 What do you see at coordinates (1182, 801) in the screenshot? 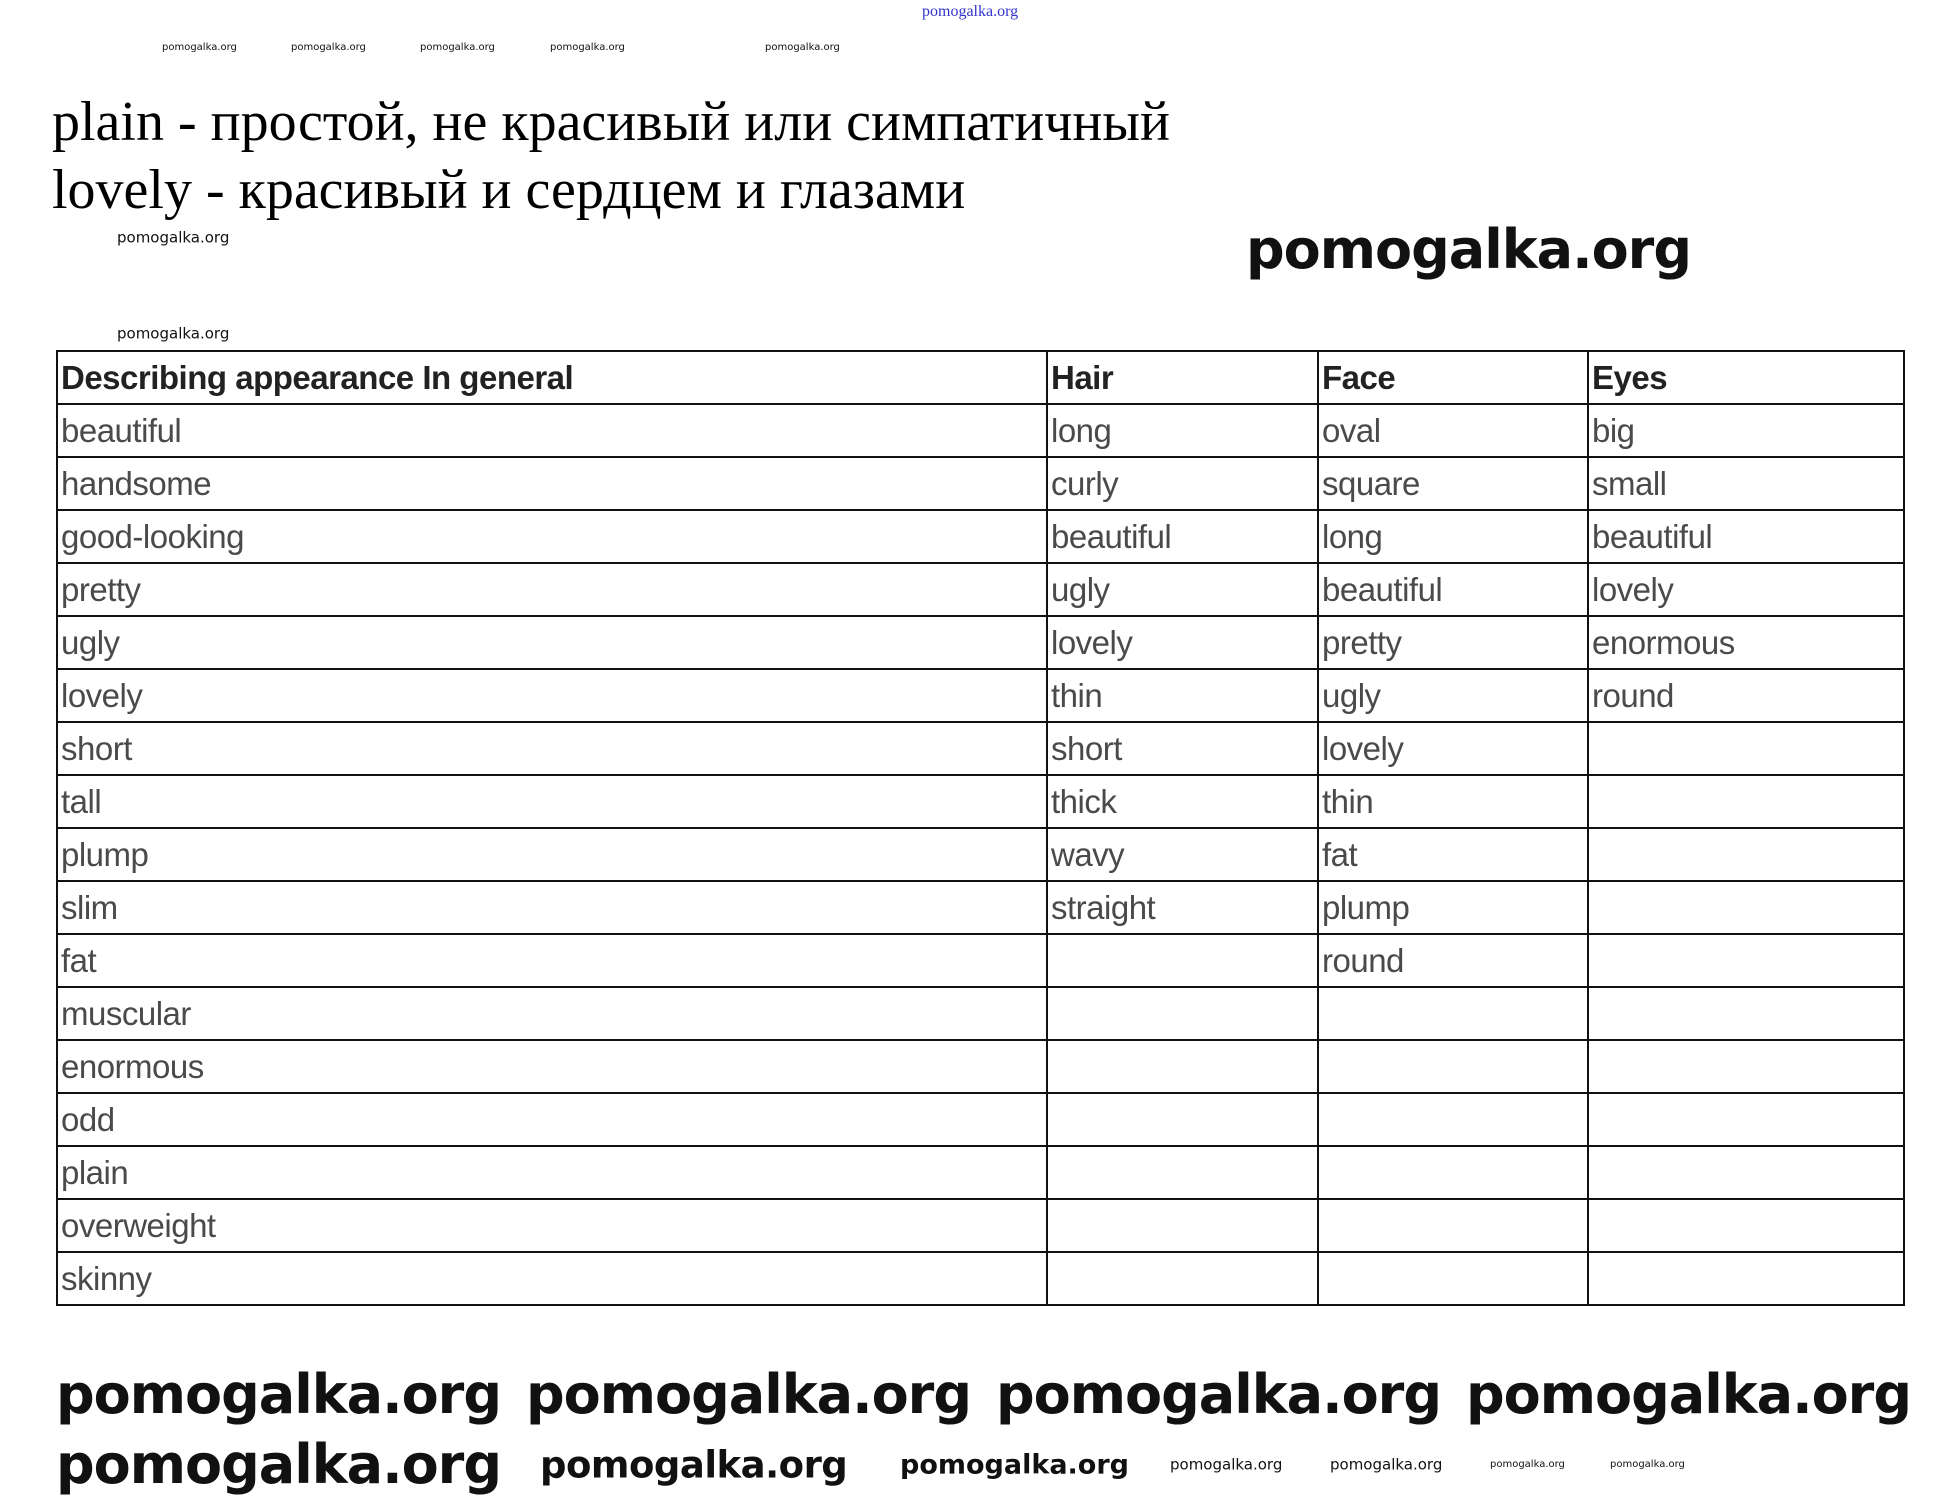
I see `cell-hair: thick` at bounding box center [1182, 801].